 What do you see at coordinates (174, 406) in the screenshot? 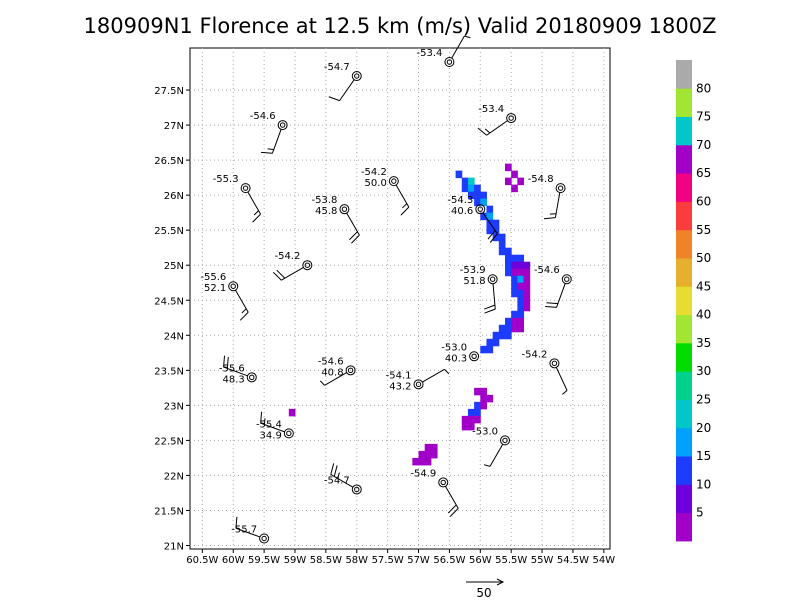
I see `y-tick-label: 23N` at bounding box center [174, 406].